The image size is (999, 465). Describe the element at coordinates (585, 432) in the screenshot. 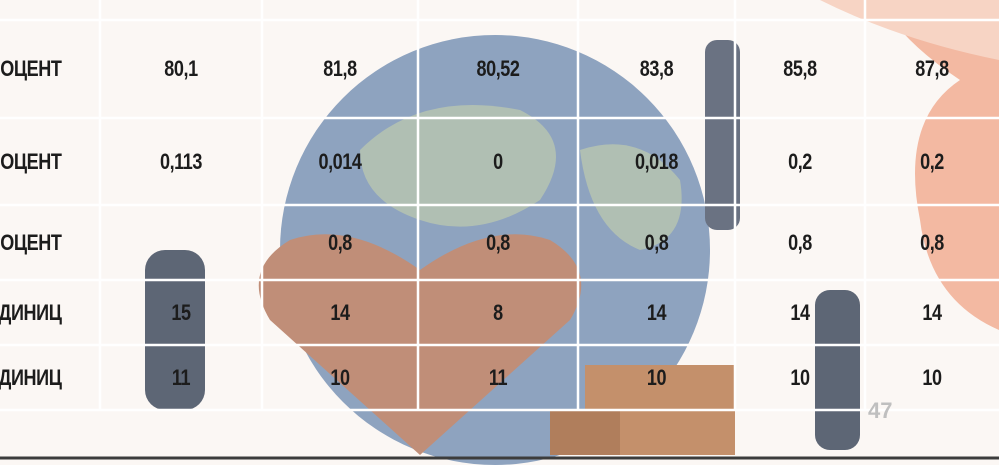

I see `box` at that location.